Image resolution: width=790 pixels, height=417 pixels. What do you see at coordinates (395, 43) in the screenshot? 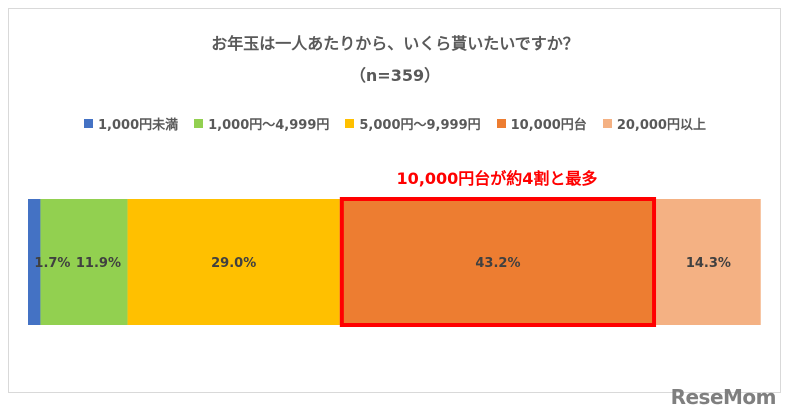
I see `chart-title: お年玉は一人あたりから、いくら貰いたいですか？` at bounding box center [395, 43].